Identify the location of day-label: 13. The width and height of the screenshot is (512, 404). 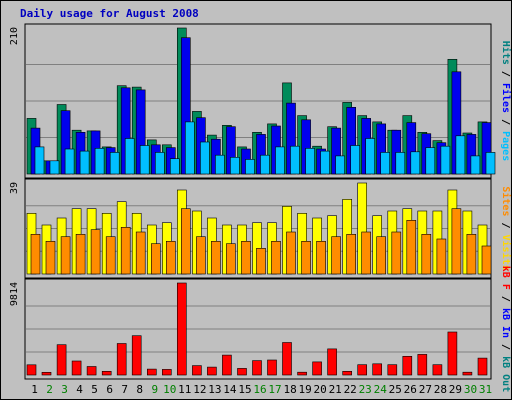
(214, 389).